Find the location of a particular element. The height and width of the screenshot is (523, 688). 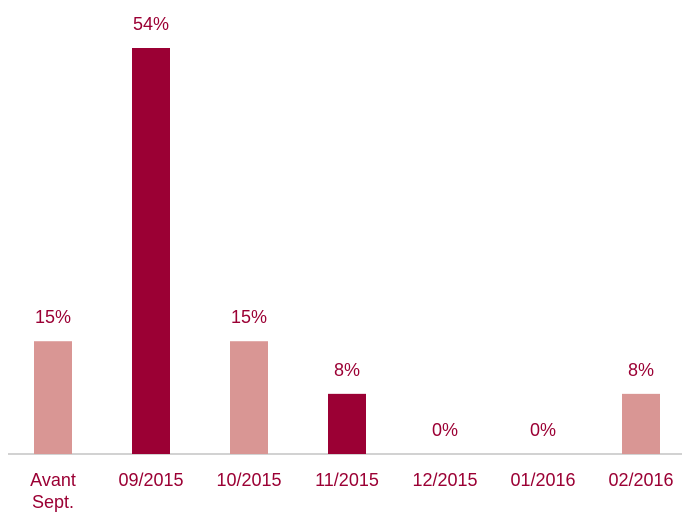

x-tick-label: Avant Sept. is located at coordinates (53, 491).